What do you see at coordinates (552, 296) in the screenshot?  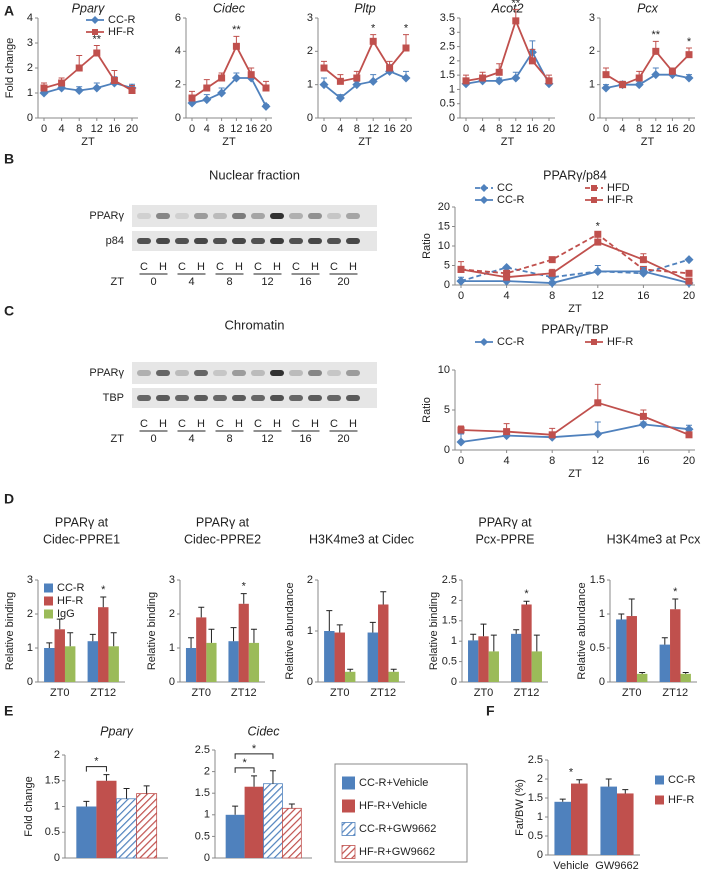 I see `x-tick-label: 8` at bounding box center [552, 296].